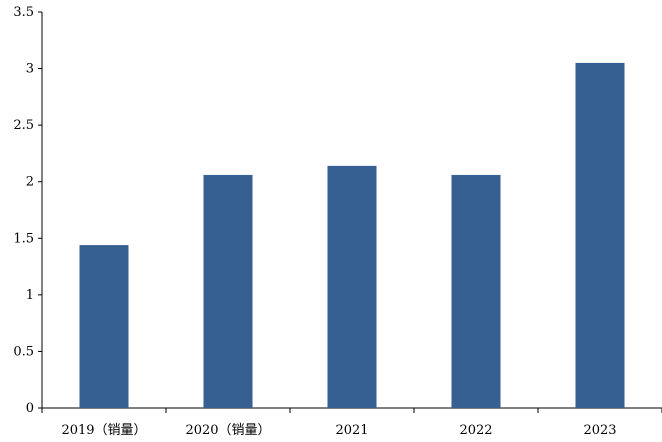  What do you see at coordinates (23, 12) in the screenshot?
I see `y-tick-label: 3.5` at bounding box center [23, 12].